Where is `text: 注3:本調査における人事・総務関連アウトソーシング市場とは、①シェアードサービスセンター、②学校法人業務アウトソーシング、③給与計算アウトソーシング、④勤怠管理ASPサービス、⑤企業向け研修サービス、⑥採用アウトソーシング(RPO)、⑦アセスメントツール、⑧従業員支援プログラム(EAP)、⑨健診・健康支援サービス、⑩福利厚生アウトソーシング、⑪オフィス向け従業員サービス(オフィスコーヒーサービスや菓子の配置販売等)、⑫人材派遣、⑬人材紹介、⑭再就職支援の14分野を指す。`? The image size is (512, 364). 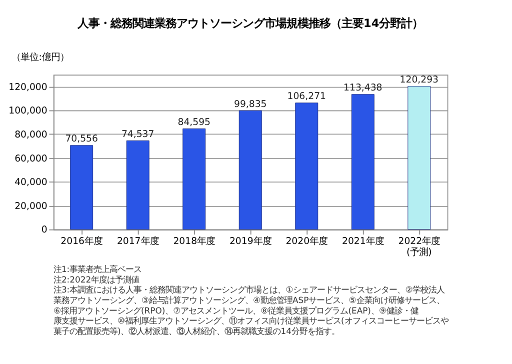 text: 注3:本調査における人事・総務関連アウトソーシング市場とは、①シェアードサービスセンター、②学校法人業務アウトソーシング、③給与計算アウトソーシング、④勤怠管理ASPサービス、⑤企業向け研修サービス、⑥採用アウトソーシング(RPO)、⑦アセスメントツール、⑧従業員支援プログラム(EAP)、⑨健診・健康支援サービス、⑩福利厚生アウトソーシング、⑪オフィス向け従業員サービス(オフィスコーヒーサービスや菓子の配置販売等)、⑫人材派遣、⑬人材紹介、⑭再就職支援の14分野を指す。 is located at coordinates (250, 310).